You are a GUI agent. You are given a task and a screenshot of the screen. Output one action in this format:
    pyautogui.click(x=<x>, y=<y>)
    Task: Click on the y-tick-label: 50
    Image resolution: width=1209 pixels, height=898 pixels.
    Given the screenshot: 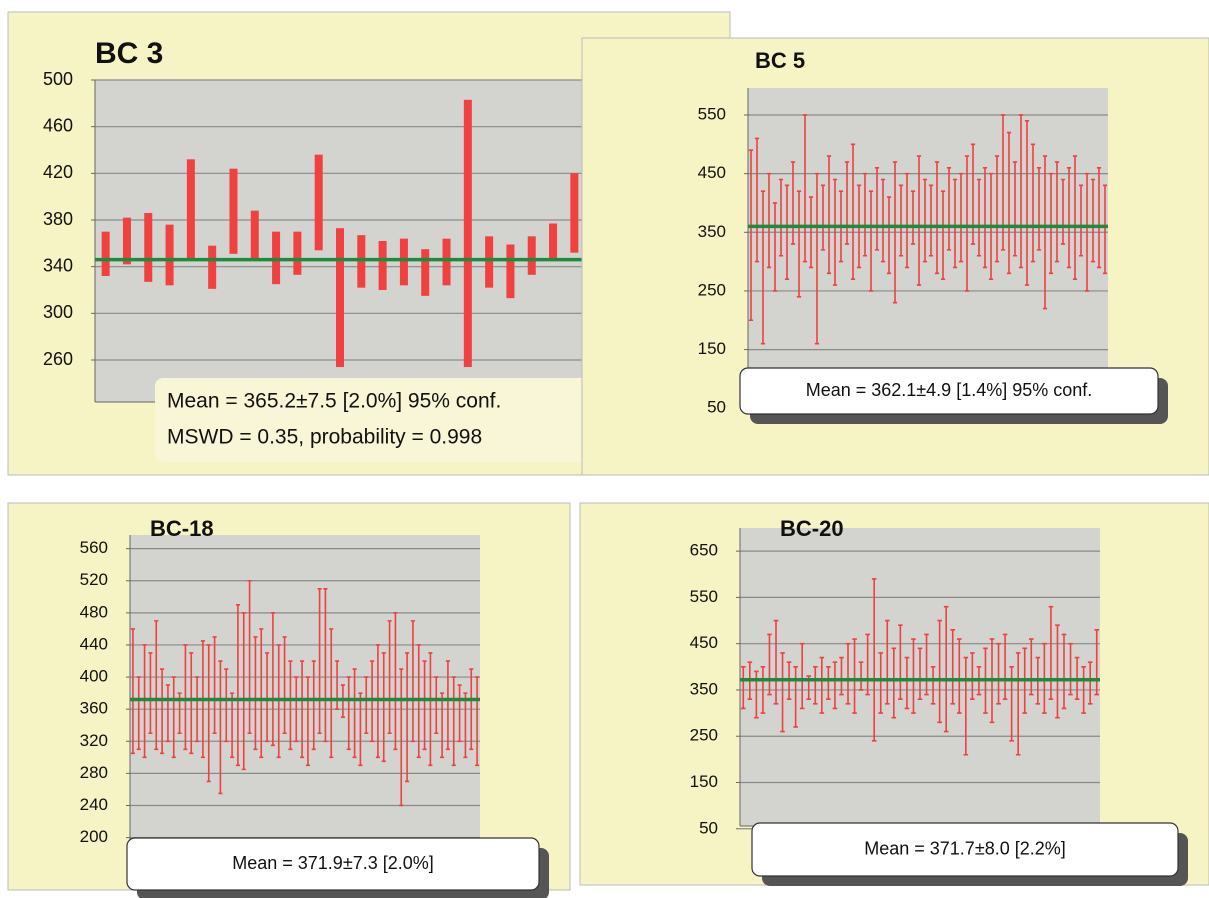 What is the action you would take?
    pyautogui.click(x=708, y=827)
    